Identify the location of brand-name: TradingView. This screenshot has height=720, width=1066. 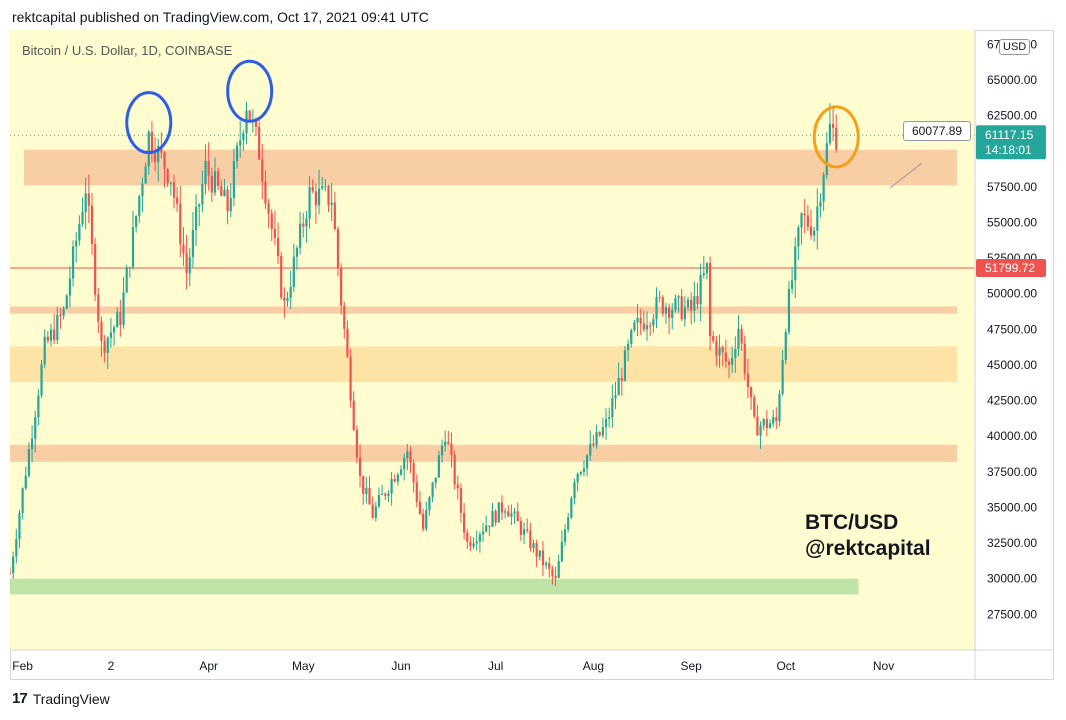
(71, 698).